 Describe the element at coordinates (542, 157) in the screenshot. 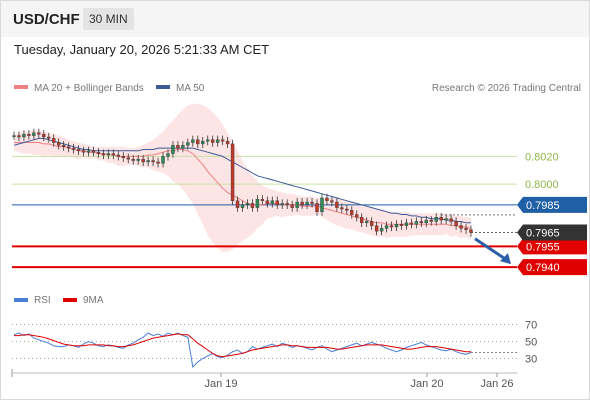

I see `price-level-label: 0.8020` at that location.